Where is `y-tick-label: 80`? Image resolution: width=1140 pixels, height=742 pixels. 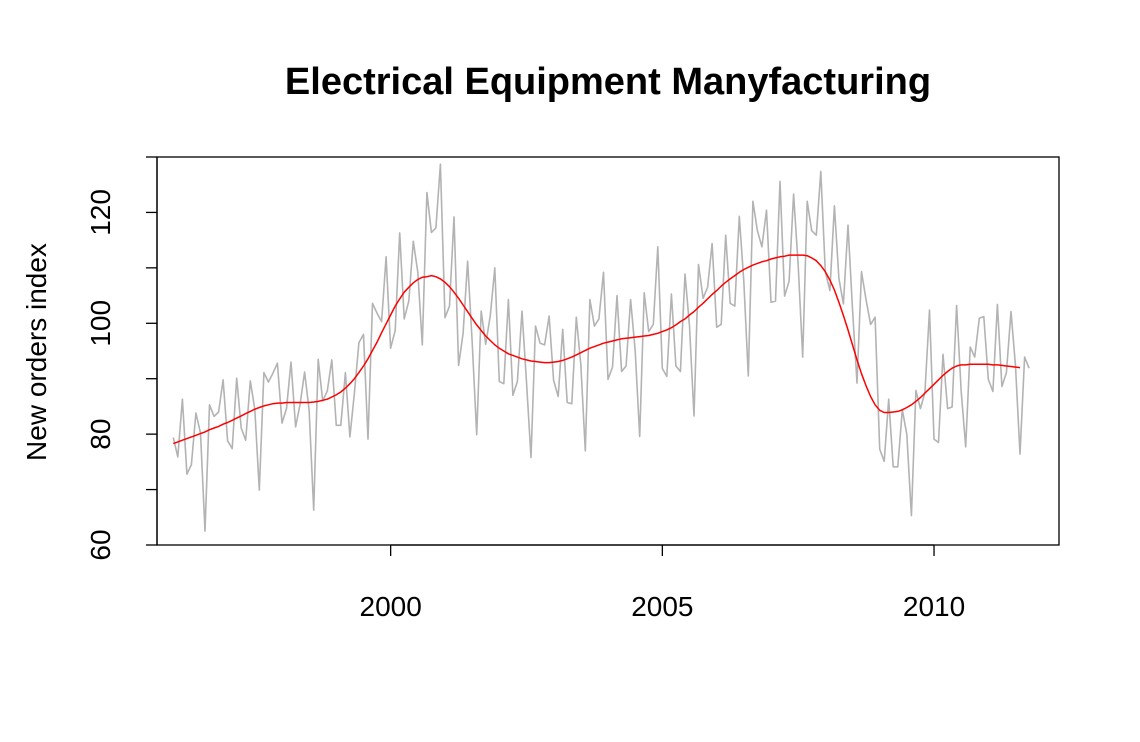
y-tick-label: 80 is located at coordinates (100, 434).